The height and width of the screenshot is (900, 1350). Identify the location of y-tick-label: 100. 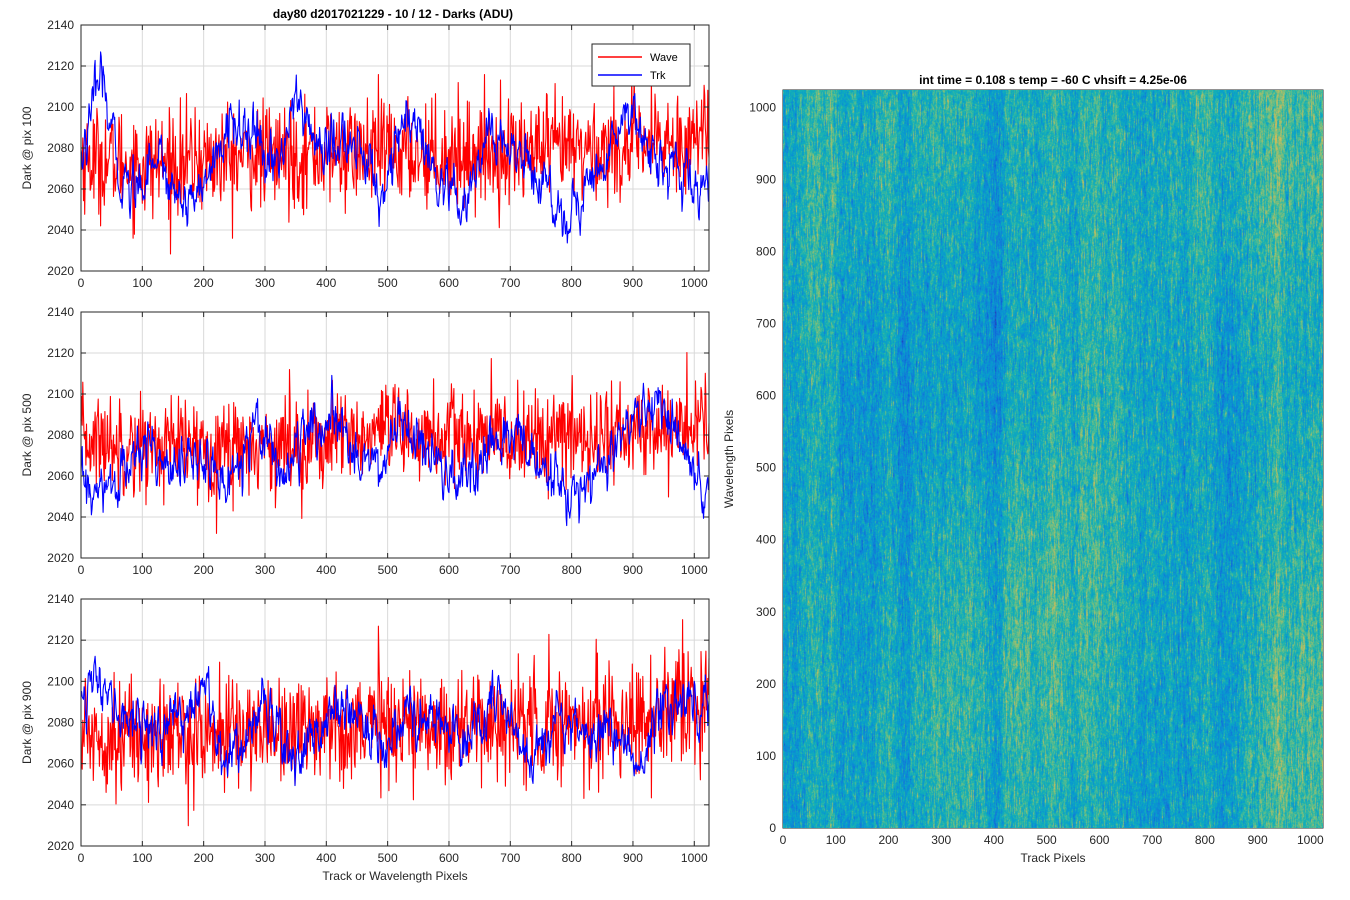
(766, 756).